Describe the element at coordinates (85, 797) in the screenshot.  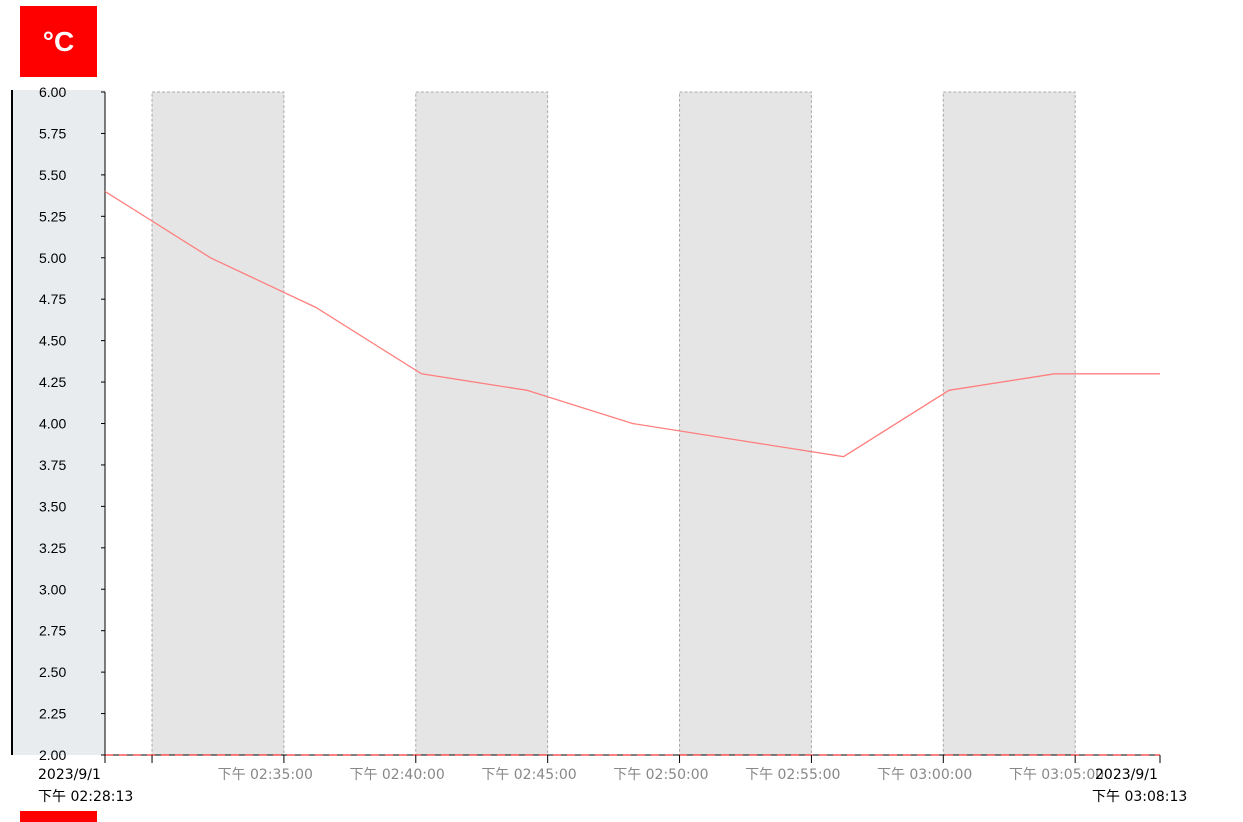
I see `x-start-time-label: 下午 02:28:13` at that location.